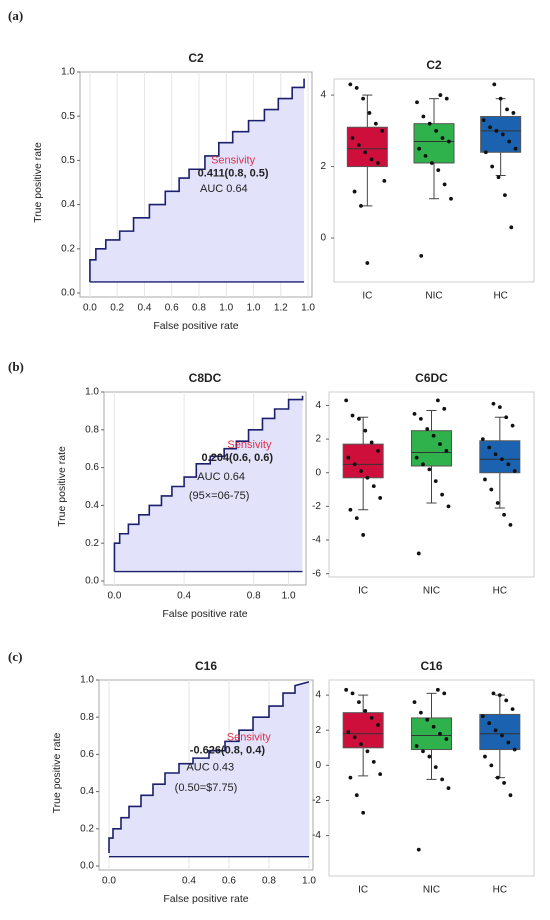 Image resolution: width=550 pixels, height=920 pixels. I want to click on chart-title: C8DC, so click(205, 378).